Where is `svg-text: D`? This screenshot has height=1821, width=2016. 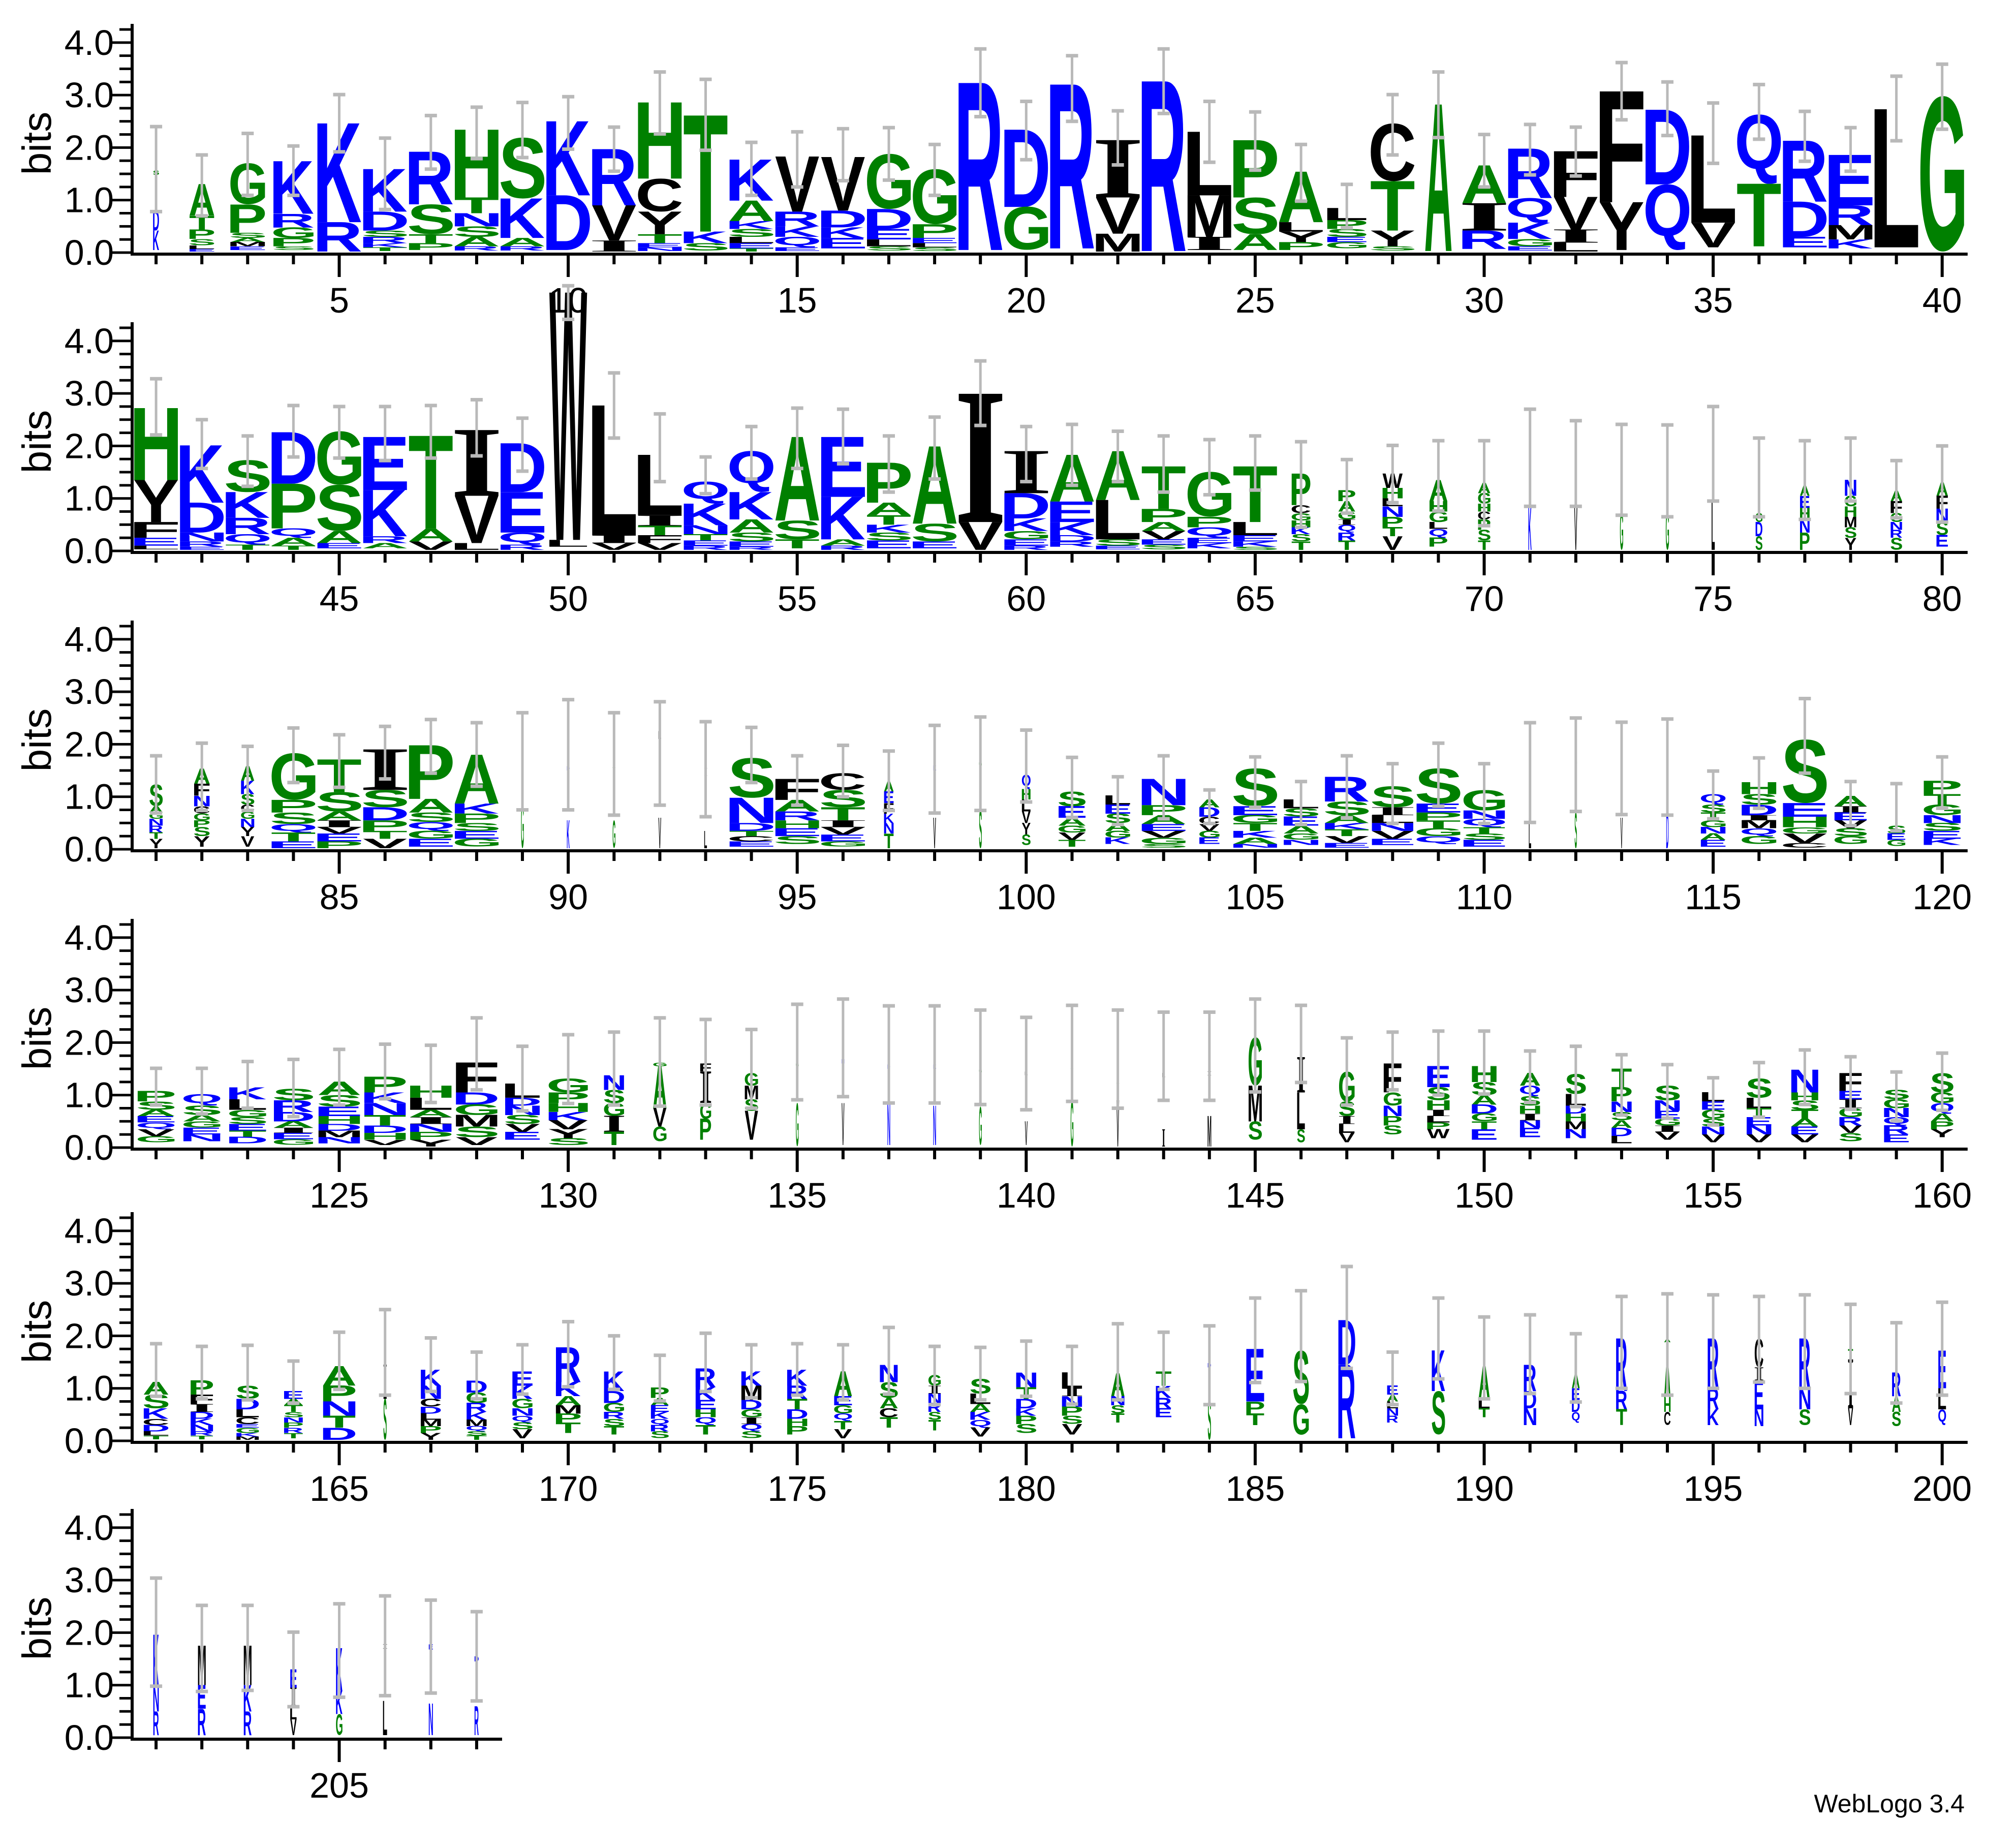
svg-text: D is located at coordinates (1025, 506).